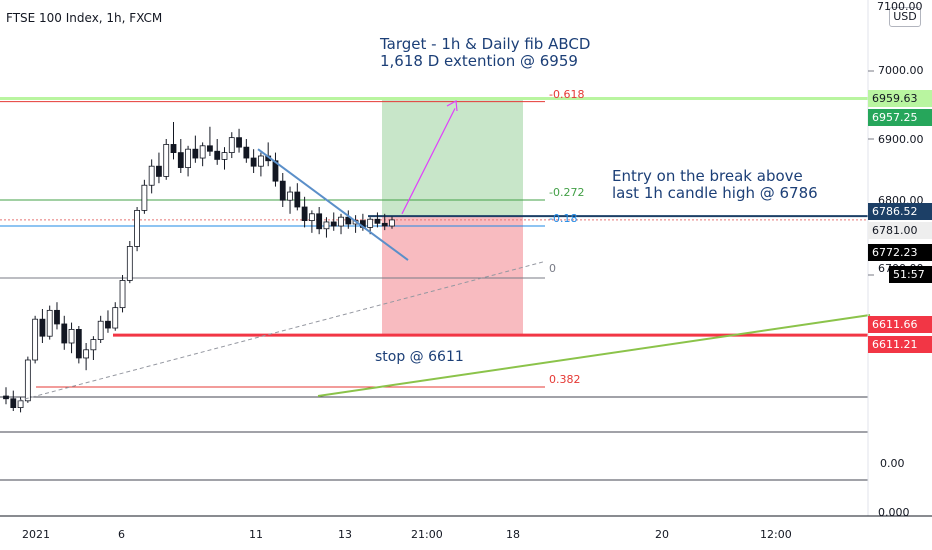  Describe the element at coordinates (901, 139) in the screenshot. I see `price-axis-label: 6900.00` at that location.